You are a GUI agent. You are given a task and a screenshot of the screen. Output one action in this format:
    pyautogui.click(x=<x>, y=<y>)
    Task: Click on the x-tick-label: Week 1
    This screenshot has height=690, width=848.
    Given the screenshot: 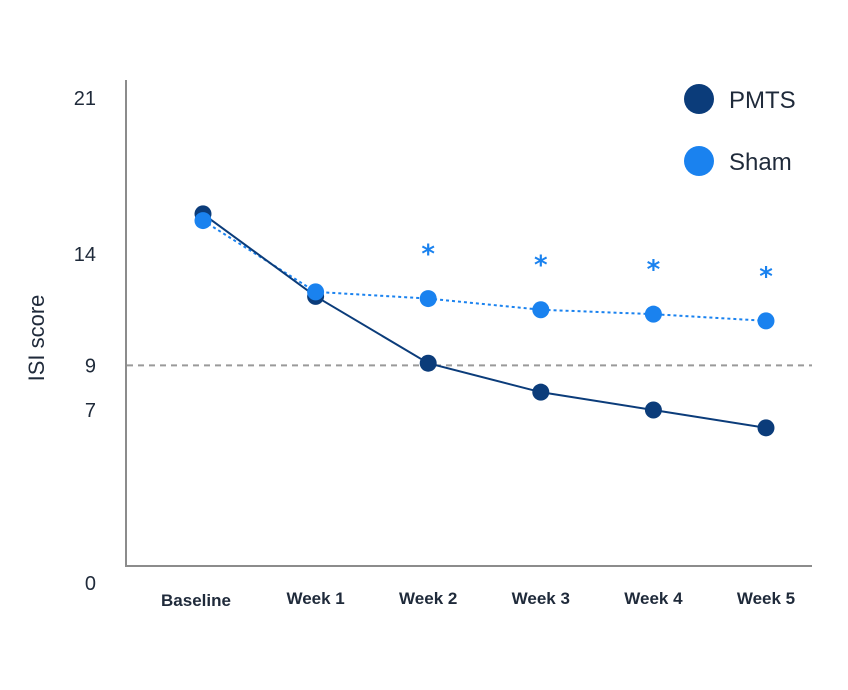 What is the action you would take?
    pyautogui.click(x=315, y=598)
    